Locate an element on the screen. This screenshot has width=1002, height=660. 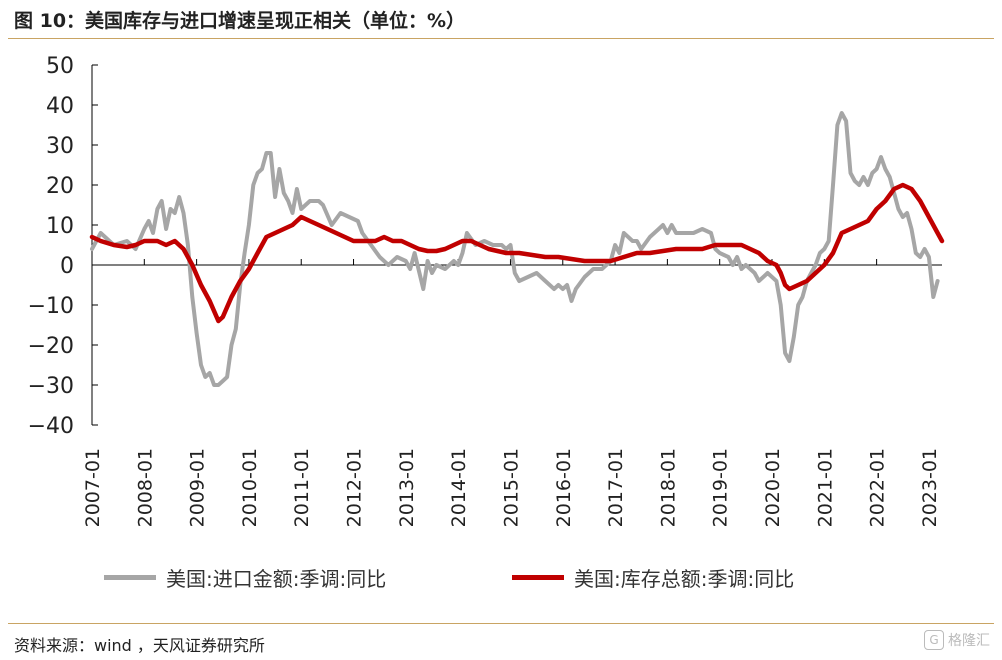
x-tick-label: 2011-01 is located at coordinates (302, 487).